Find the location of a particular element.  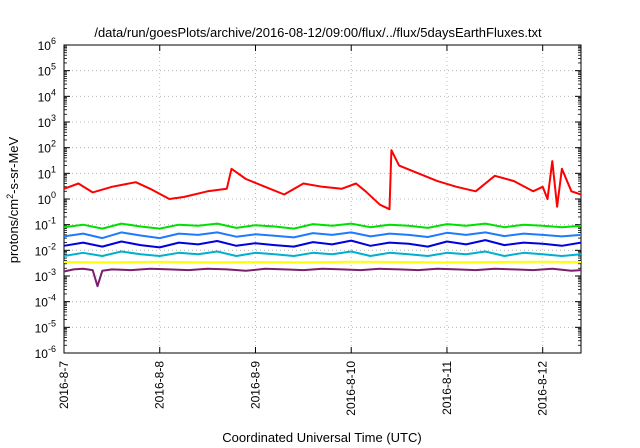

x-tick-label: 2016-8-10 is located at coordinates (351, 388).